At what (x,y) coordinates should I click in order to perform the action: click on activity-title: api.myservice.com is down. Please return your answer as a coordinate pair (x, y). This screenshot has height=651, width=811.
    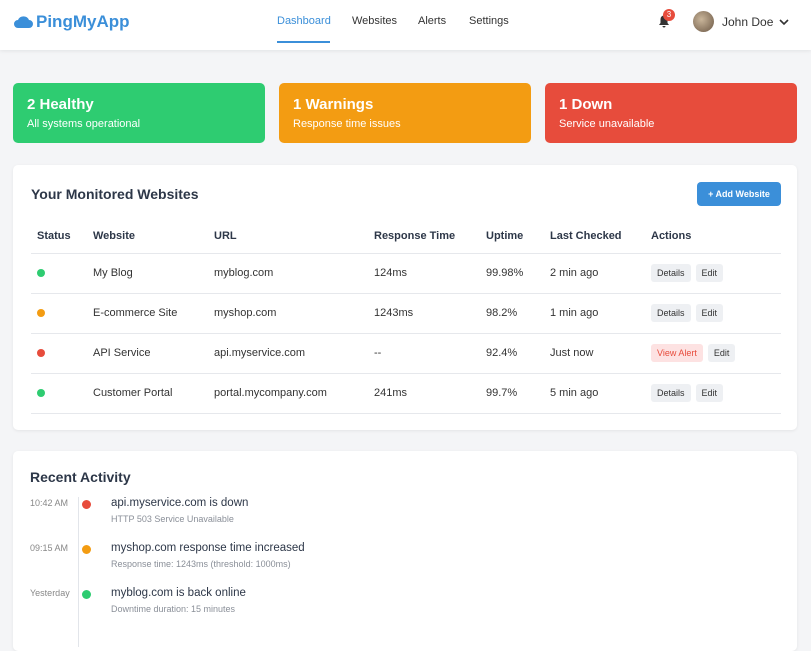
    Looking at the image, I should click on (180, 503).